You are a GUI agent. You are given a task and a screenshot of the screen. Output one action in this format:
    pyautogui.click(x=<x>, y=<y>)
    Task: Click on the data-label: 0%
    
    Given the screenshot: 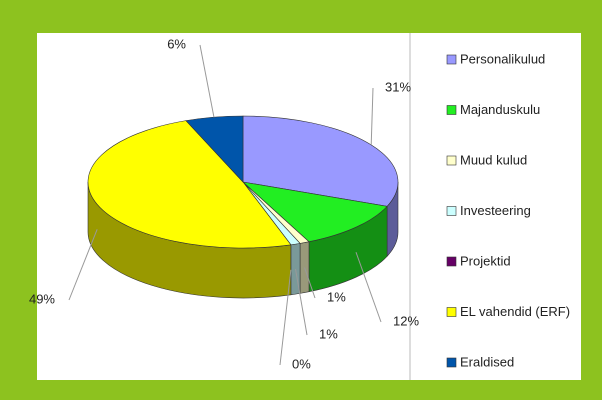 What is the action you would take?
    pyautogui.click(x=301, y=363)
    